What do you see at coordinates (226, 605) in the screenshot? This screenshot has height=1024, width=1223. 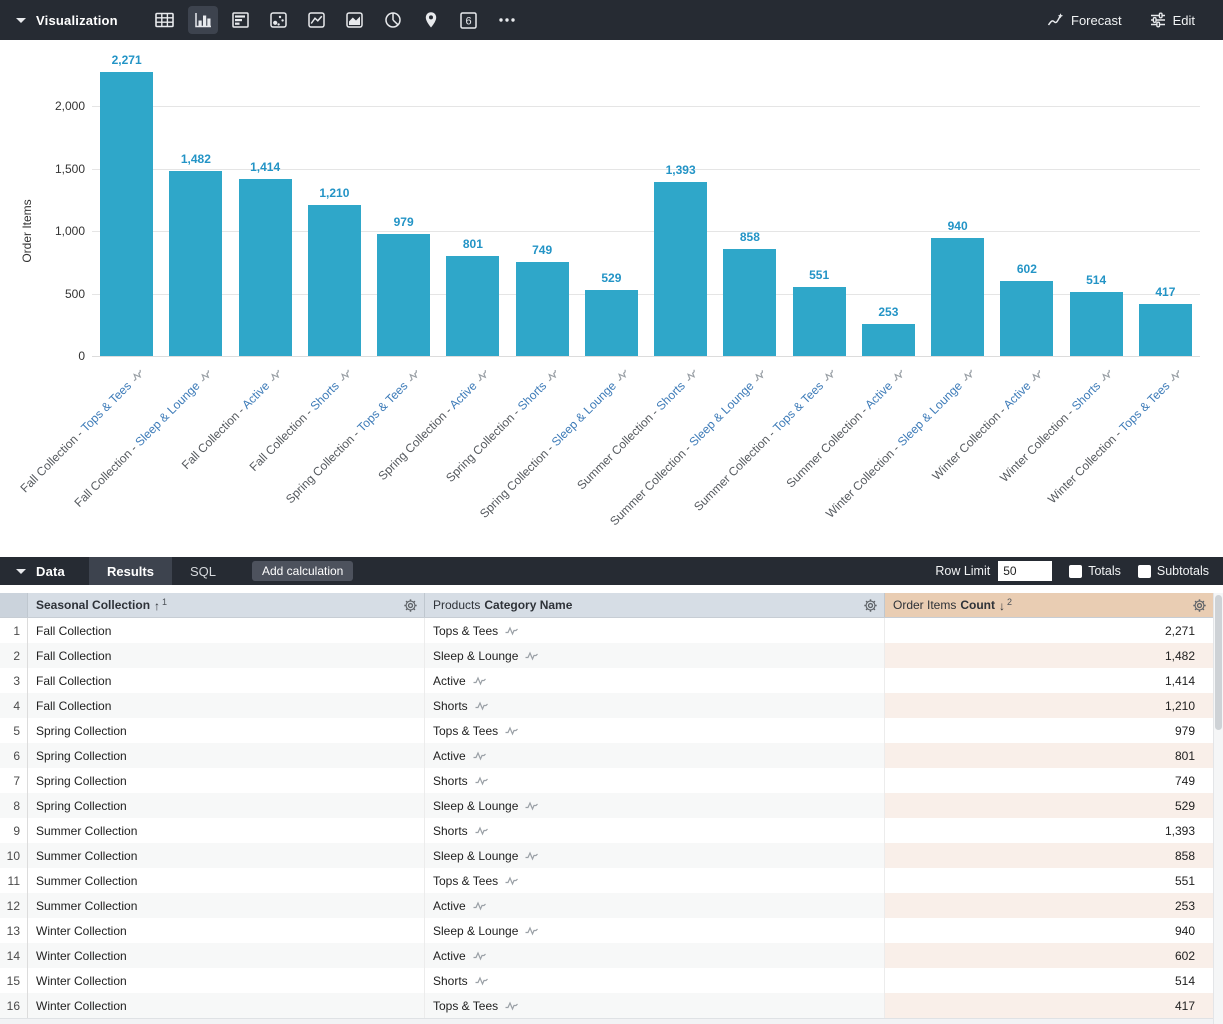 I see `seasonal-collection-header: Seasonal Collection ↑ 1` at bounding box center [226, 605].